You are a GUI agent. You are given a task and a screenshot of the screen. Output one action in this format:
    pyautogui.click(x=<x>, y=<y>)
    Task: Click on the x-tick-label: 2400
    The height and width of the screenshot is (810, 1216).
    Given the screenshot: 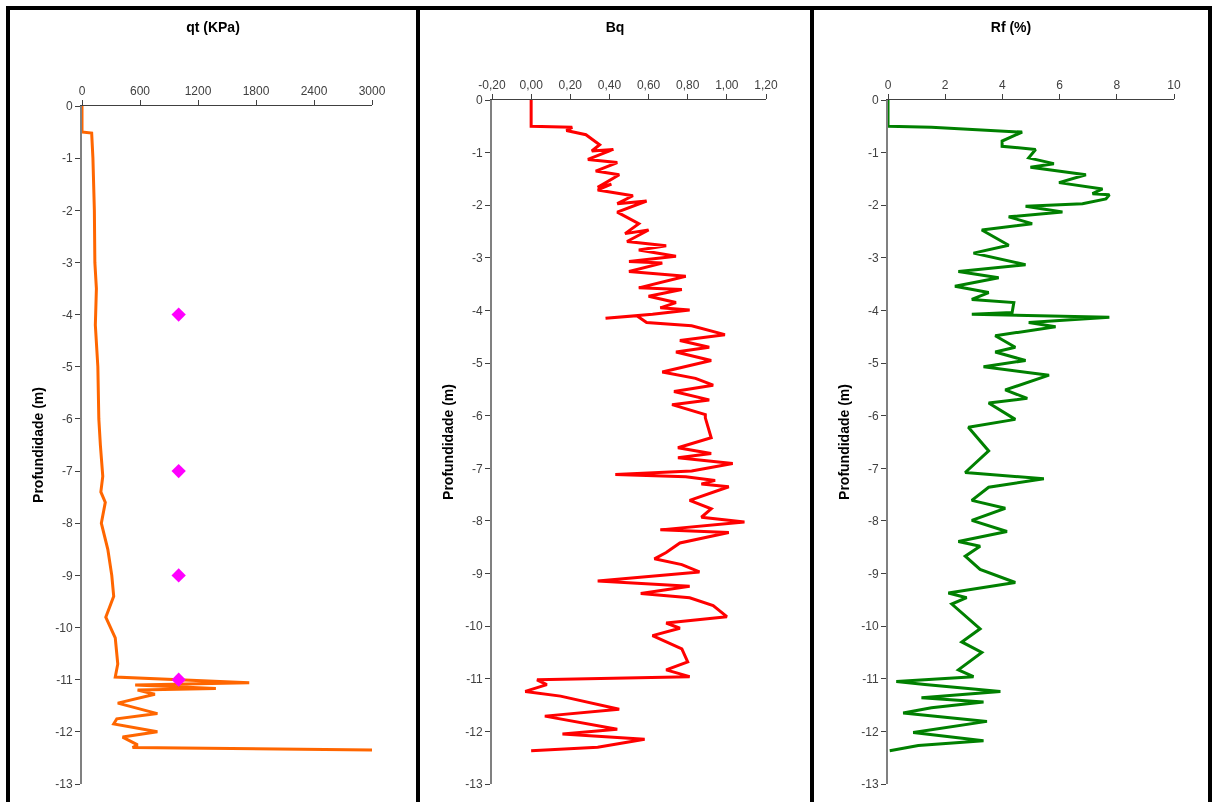 What is the action you would take?
    pyautogui.click(x=314, y=91)
    